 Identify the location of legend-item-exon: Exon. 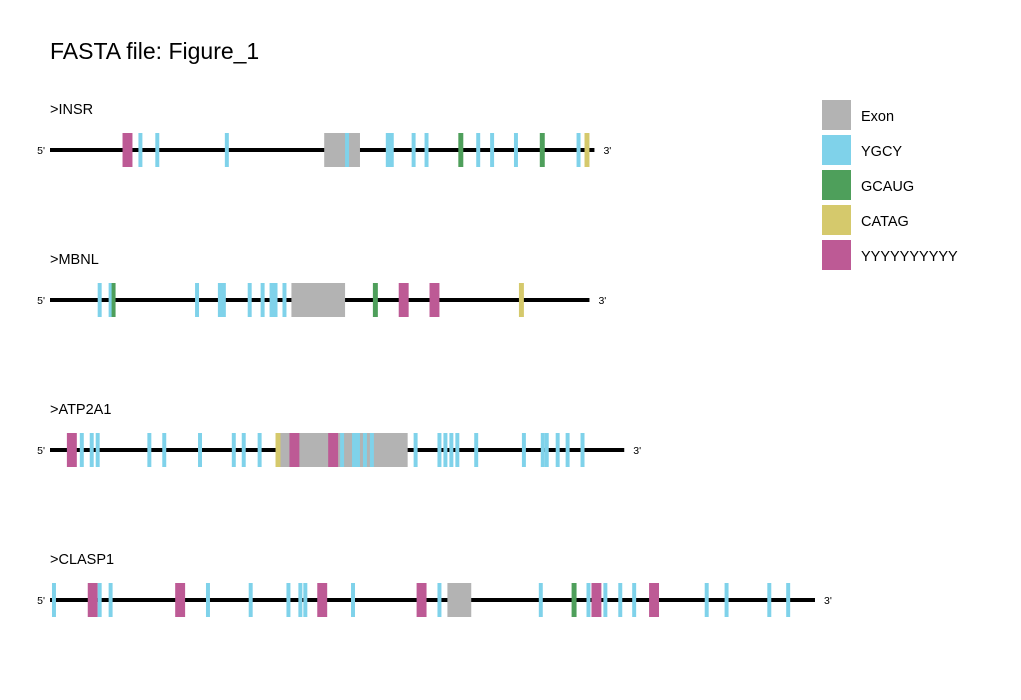
(858, 115).